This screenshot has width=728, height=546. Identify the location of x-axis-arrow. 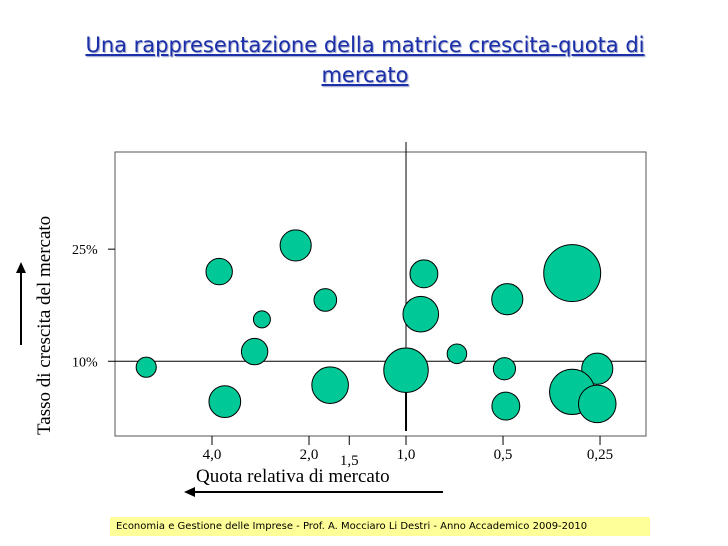
(313, 492).